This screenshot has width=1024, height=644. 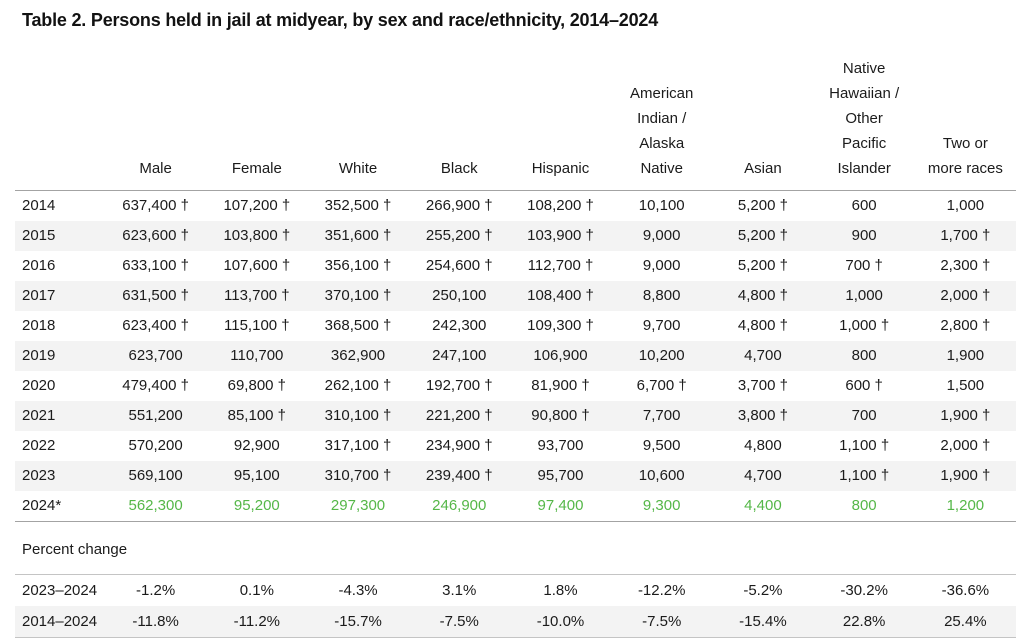 I want to click on value-cell: 1,200, so click(x=965, y=506).